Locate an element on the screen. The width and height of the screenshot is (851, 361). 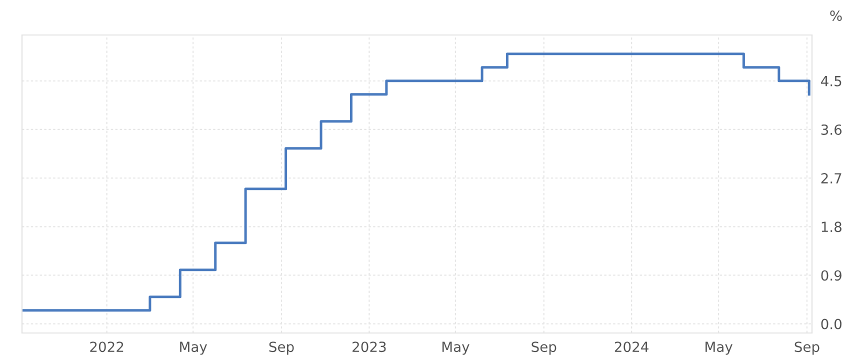
y-tick-label: 0.0 is located at coordinates (831, 324).